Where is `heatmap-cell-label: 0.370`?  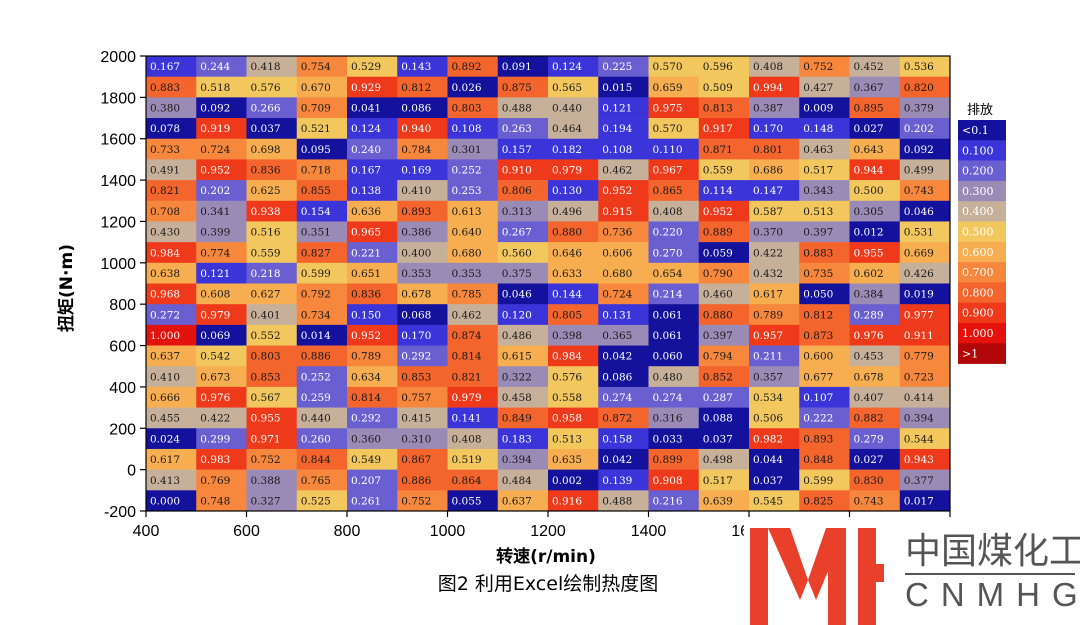 heatmap-cell-label: 0.370 is located at coordinates (768, 233).